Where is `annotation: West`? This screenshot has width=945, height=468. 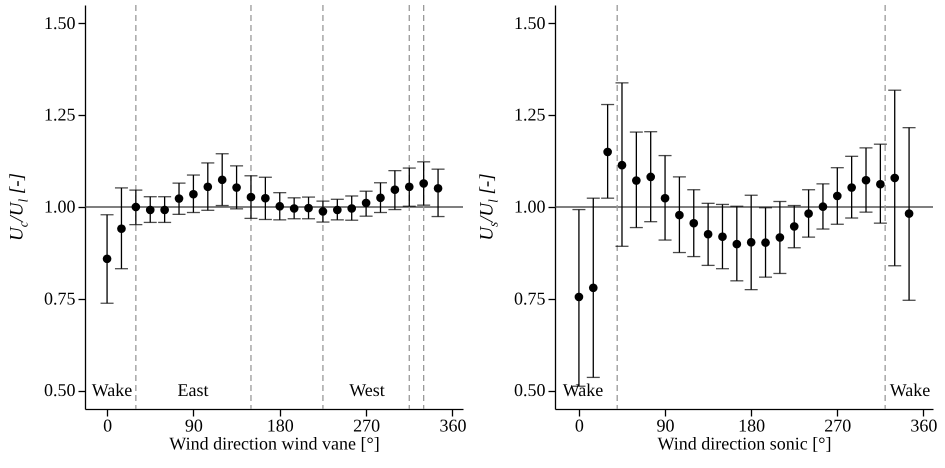
annotation: West is located at coordinates (367, 390).